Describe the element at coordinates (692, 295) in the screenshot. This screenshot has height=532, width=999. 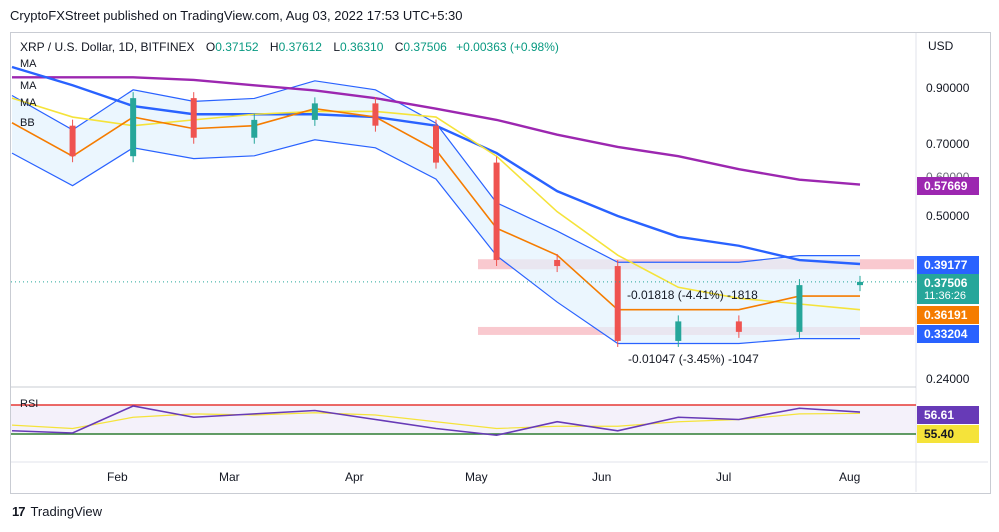
I see `measure-annotation-upper: -0.01818 (-4.41%) -1818` at that location.